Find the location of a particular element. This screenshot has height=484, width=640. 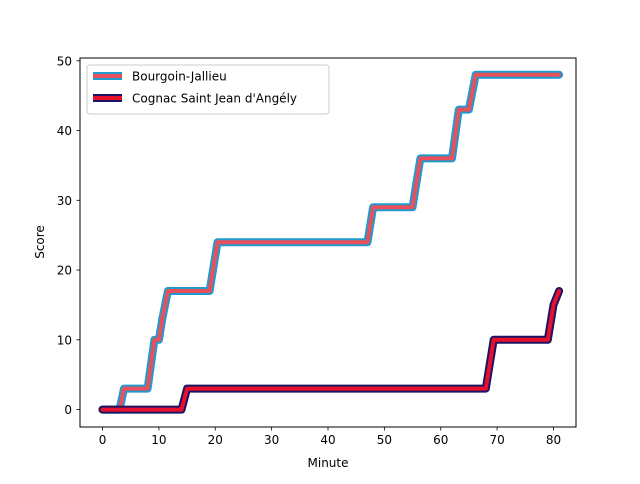

legend-label: Bourgoin-Jallieu is located at coordinates (179, 77).